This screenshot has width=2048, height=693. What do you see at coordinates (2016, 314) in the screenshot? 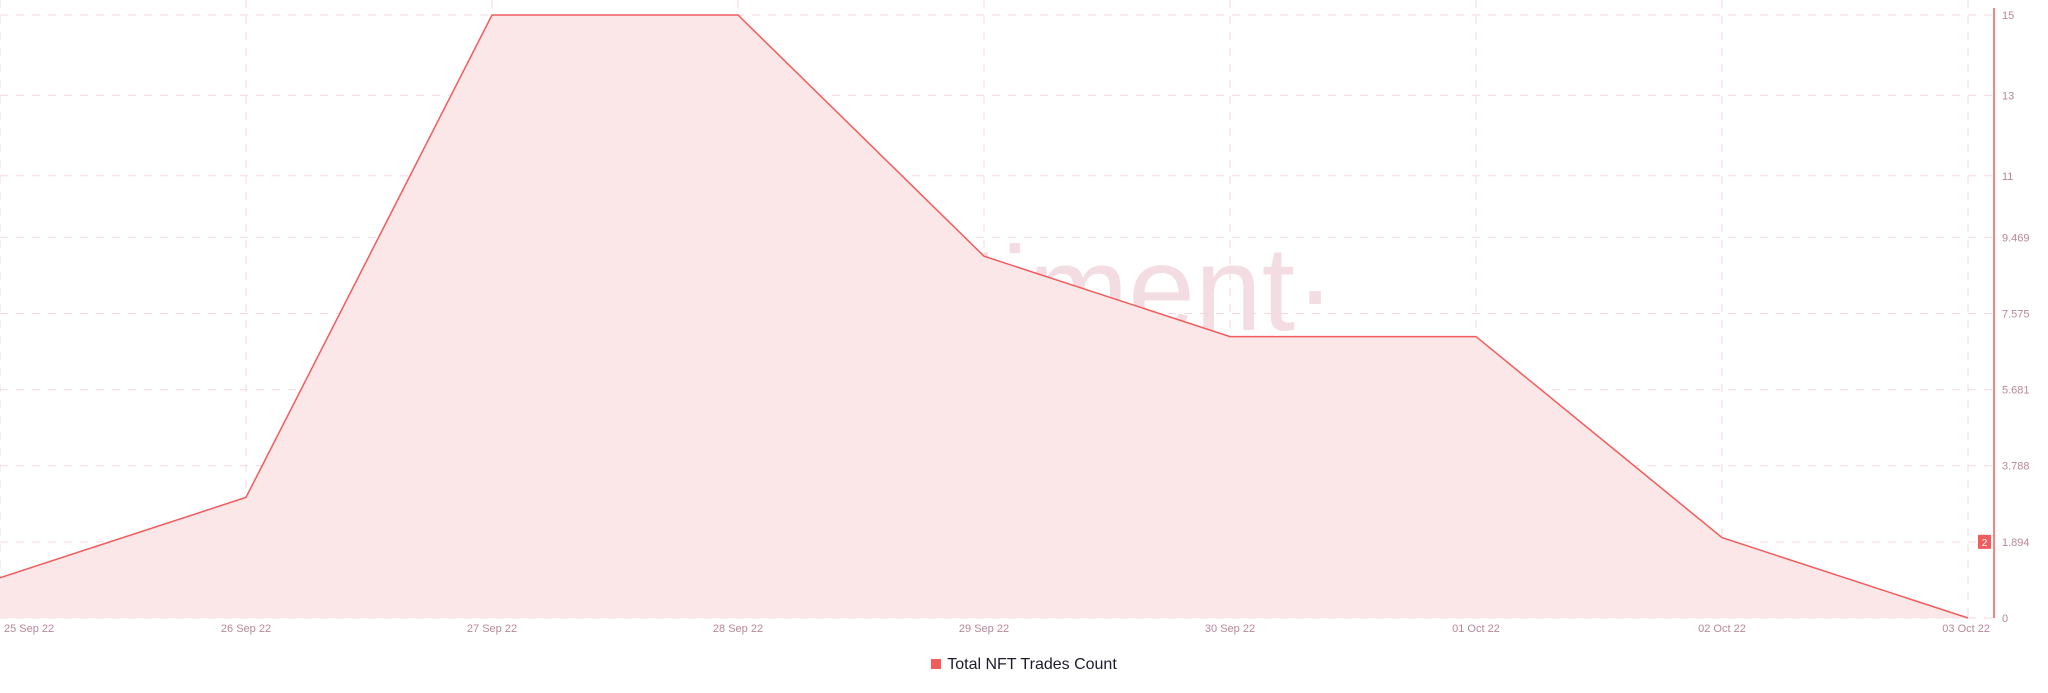
I see `y-tick-label: 7.575` at bounding box center [2016, 314].